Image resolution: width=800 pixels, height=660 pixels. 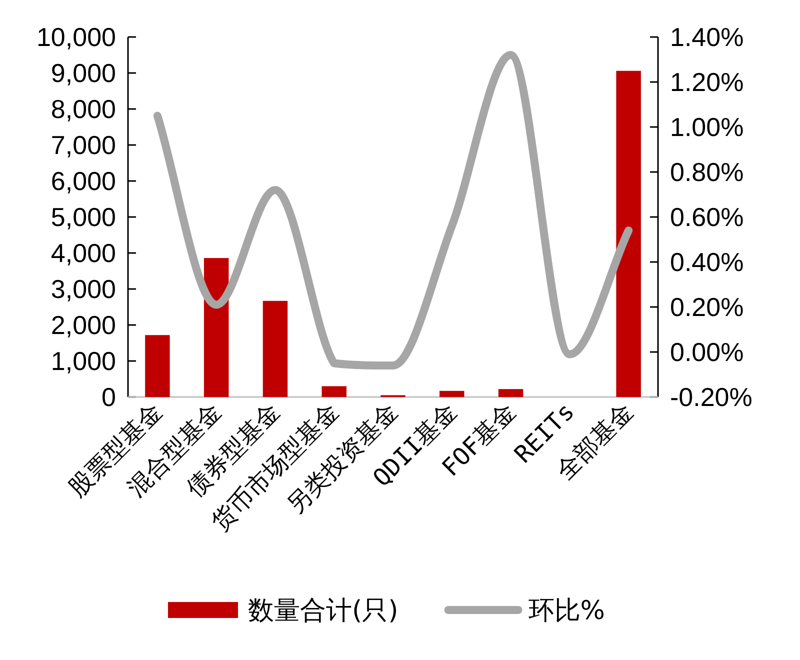 I want to click on y2-tick-label: 0.80%, so click(x=707, y=172).